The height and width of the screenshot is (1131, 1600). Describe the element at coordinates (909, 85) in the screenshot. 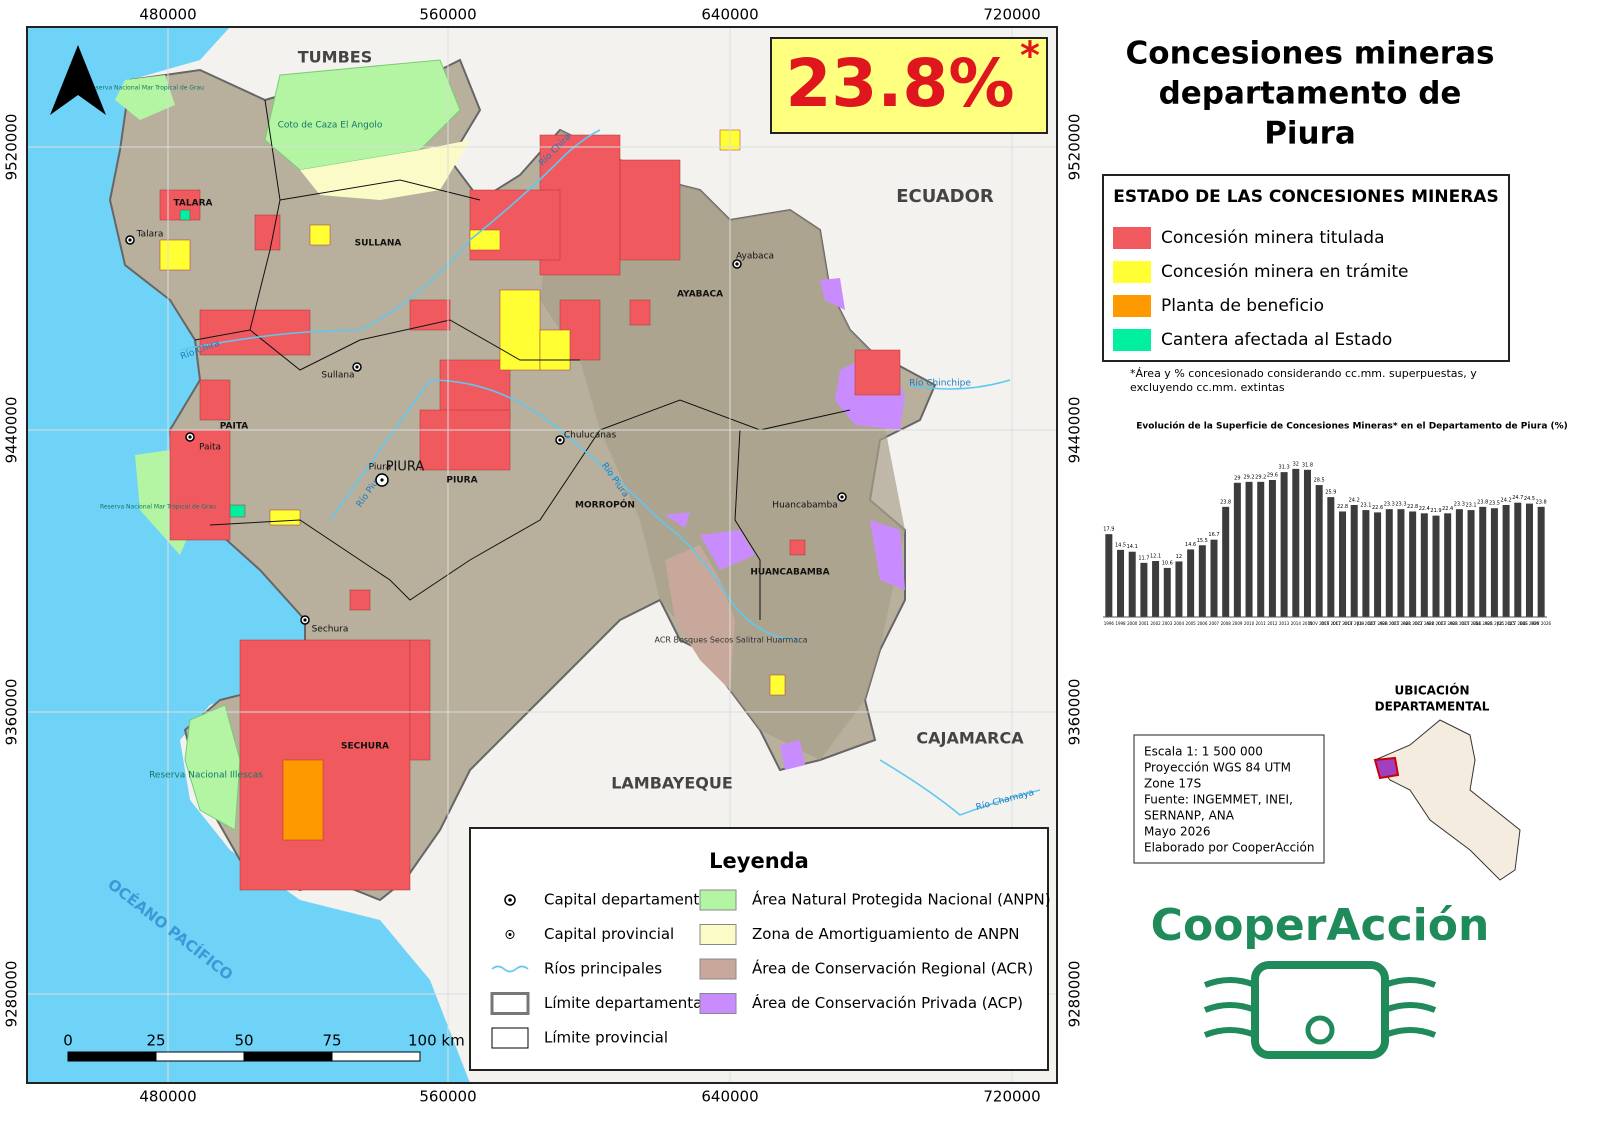

I see `highlight-box` at that location.